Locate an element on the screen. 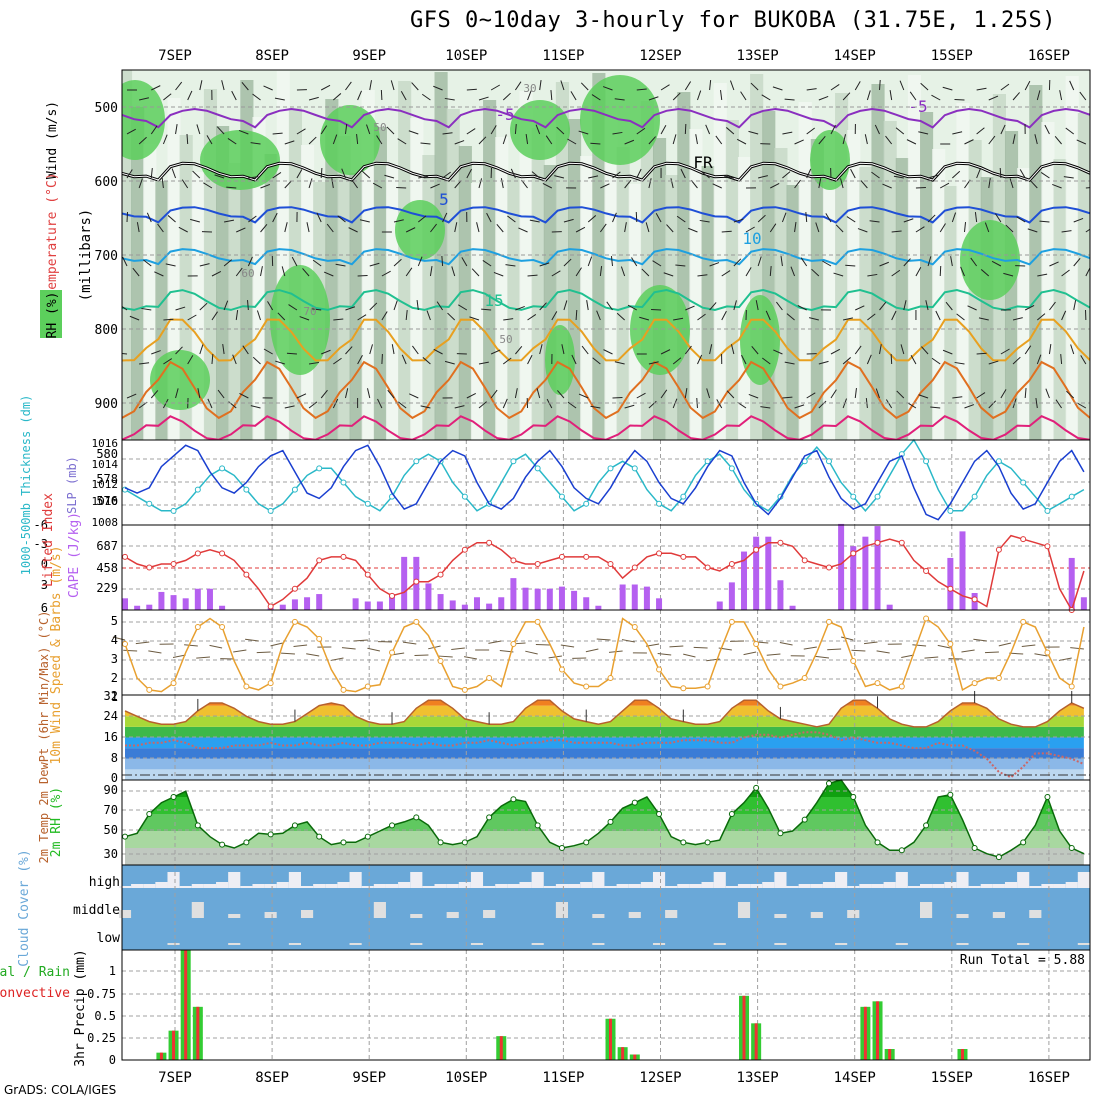 The width and height of the screenshot is (1100, 1100). upper-legend-temperature: Temperature (°C) is located at coordinates (52, 234).